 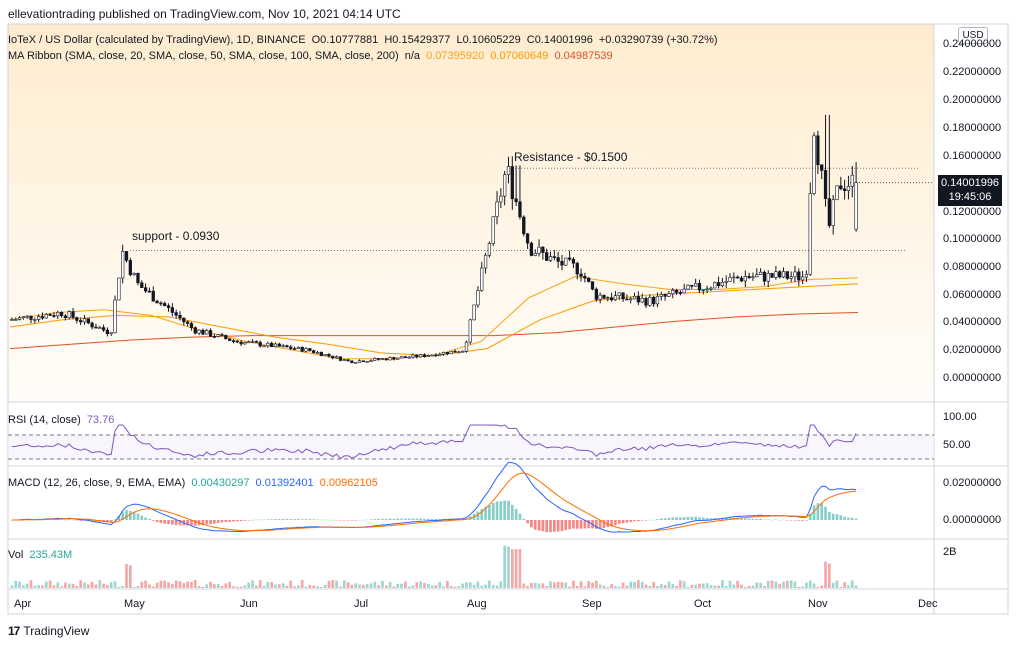 I want to click on rsi-legend: RSI (14, close) 73.76, so click(x=61, y=420).